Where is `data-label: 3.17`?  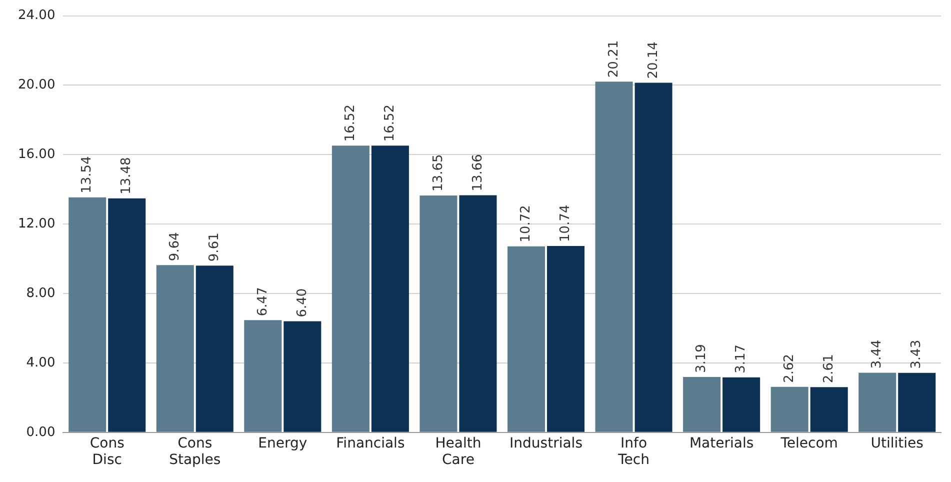
data-label: 3.17 is located at coordinates (741, 359).